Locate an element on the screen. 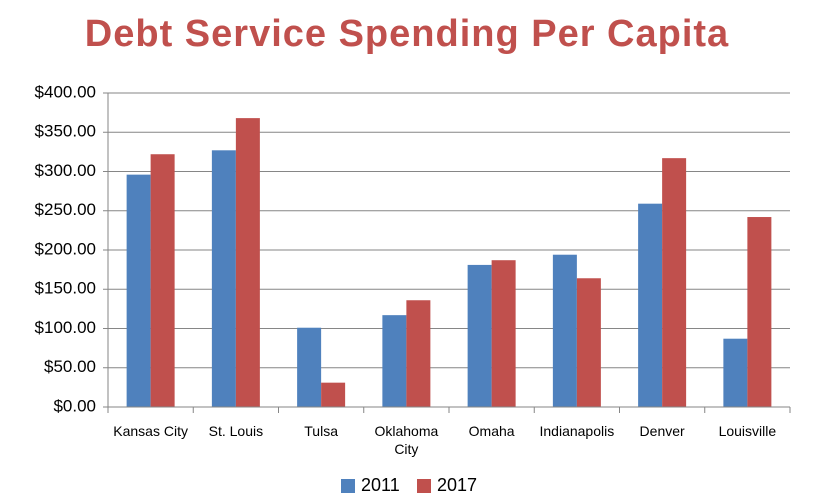  legend-label: 2011 is located at coordinates (380, 485).